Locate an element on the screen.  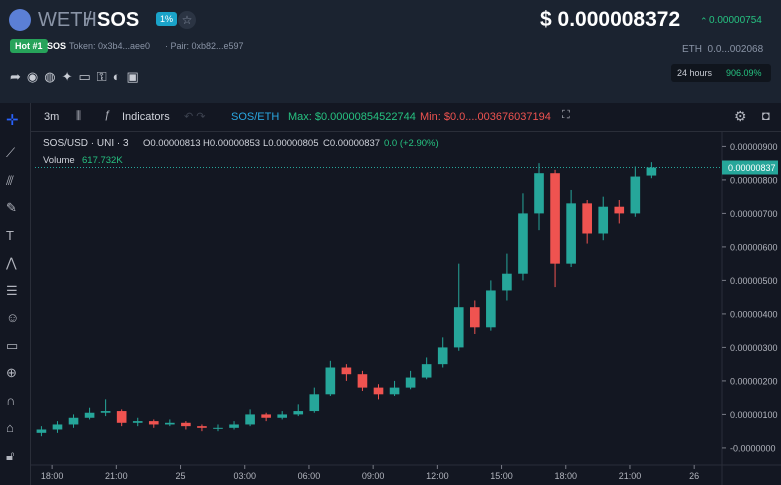
settings: ⚙ is located at coordinates (740, 116).